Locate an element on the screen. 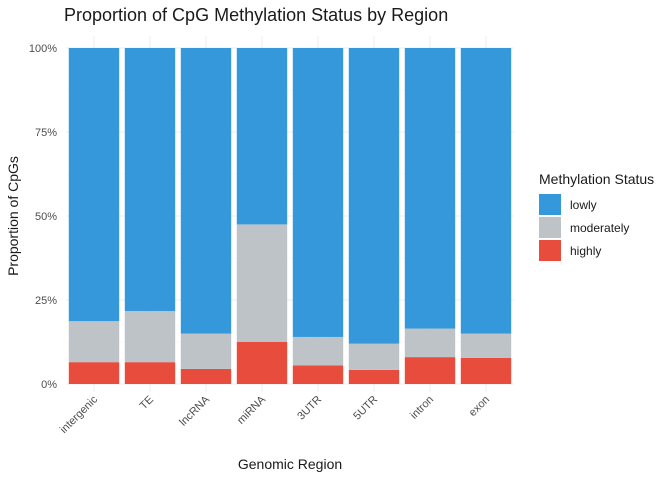 The height and width of the screenshot is (480, 672). y-tick-label: 50% is located at coordinates (46, 217).